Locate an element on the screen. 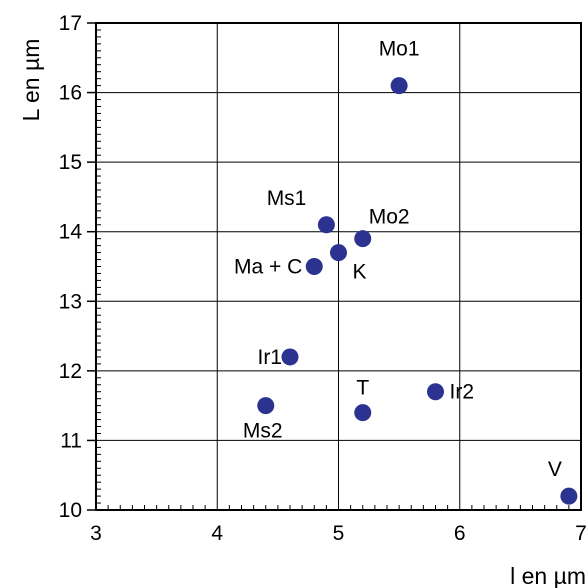  x-axis-label: l en µm is located at coordinates (548, 575).